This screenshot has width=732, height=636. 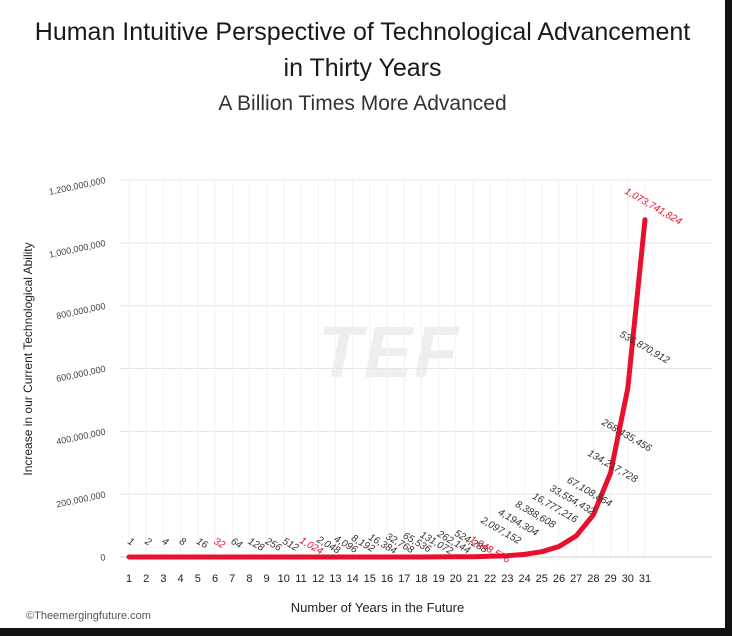 What do you see at coordinates (559, 579) in the screenshot?
I see `x-tick-label: 26` at bounding box center [559, 579].